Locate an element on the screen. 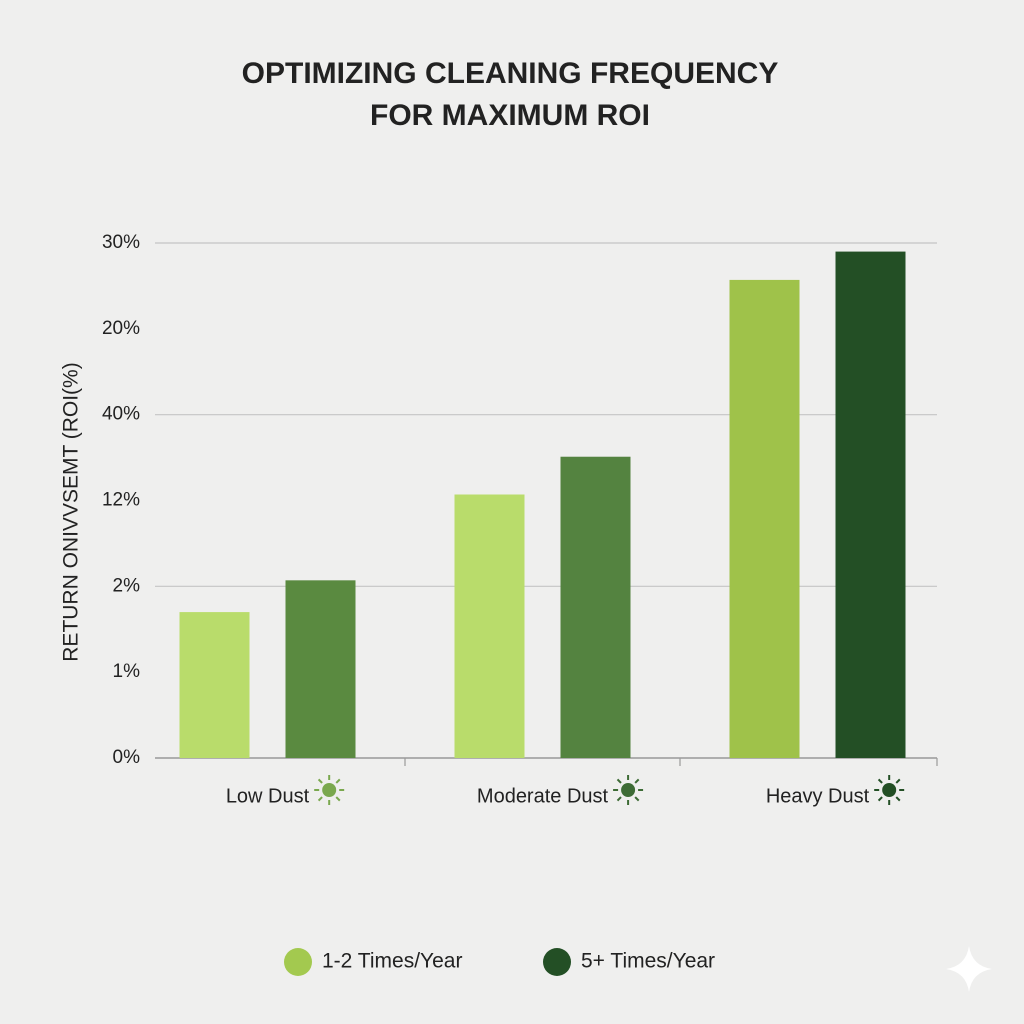 This screenshot has height=1024, width=1024. x-tick-label: Low Dust is located at coordinates (268, 796).